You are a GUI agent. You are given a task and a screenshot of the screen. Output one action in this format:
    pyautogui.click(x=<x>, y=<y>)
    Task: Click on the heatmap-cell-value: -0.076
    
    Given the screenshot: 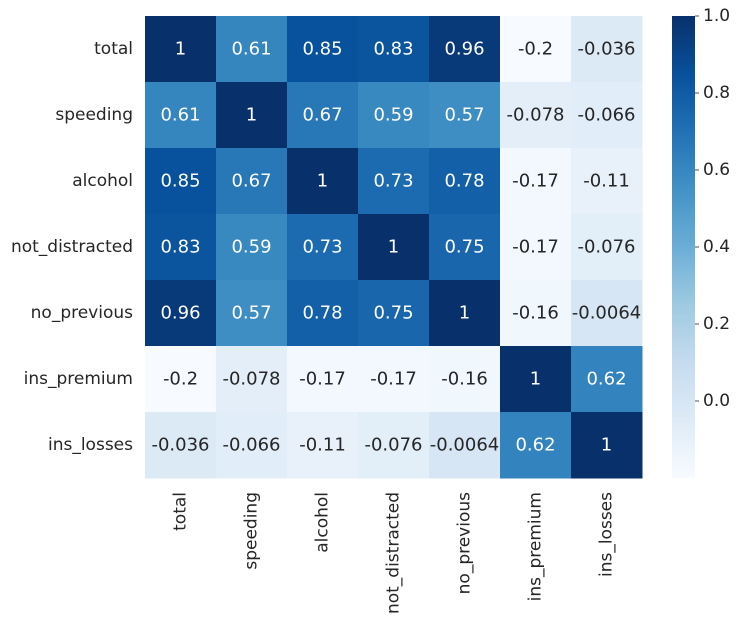 What is the action you would take?
    pyautogui.click(x=393, y=445)
    